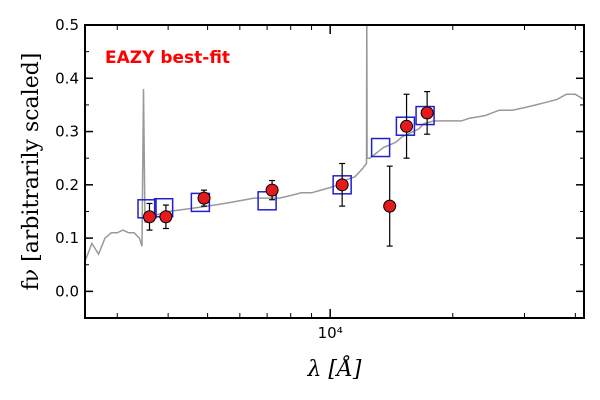  I want to click on x-tick-label: 10⁴, so click(330, 333).